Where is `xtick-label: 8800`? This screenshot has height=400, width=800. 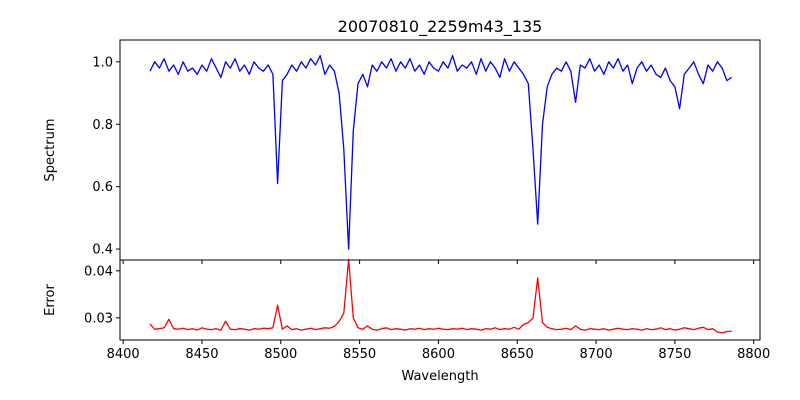
xtick-label: 8800 is located at coordinates (753, 354).